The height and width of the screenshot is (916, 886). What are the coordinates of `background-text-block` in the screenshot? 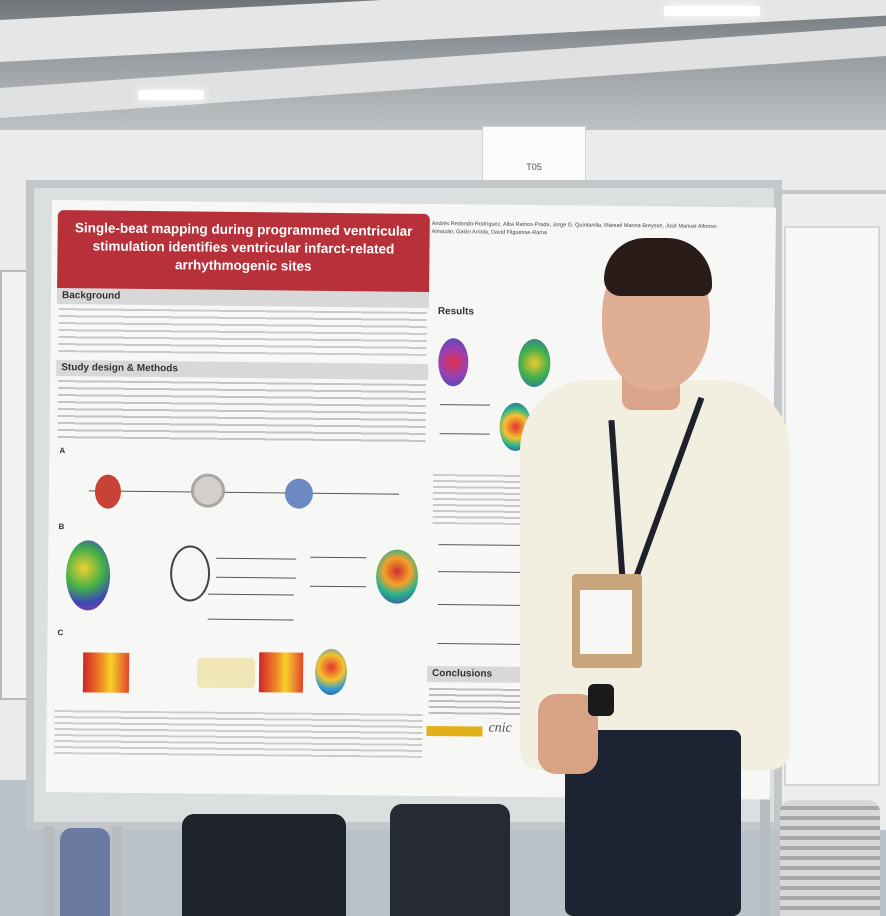 It's located at (242, 332).